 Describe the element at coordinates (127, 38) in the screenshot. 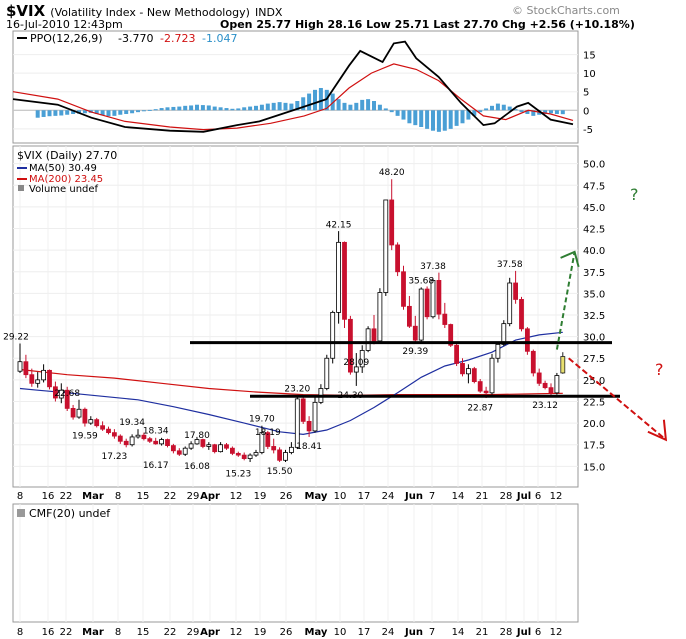

I see `ppo-legend: PPO(12,26,9) -3.770 -2.723 -1.047` at that location.